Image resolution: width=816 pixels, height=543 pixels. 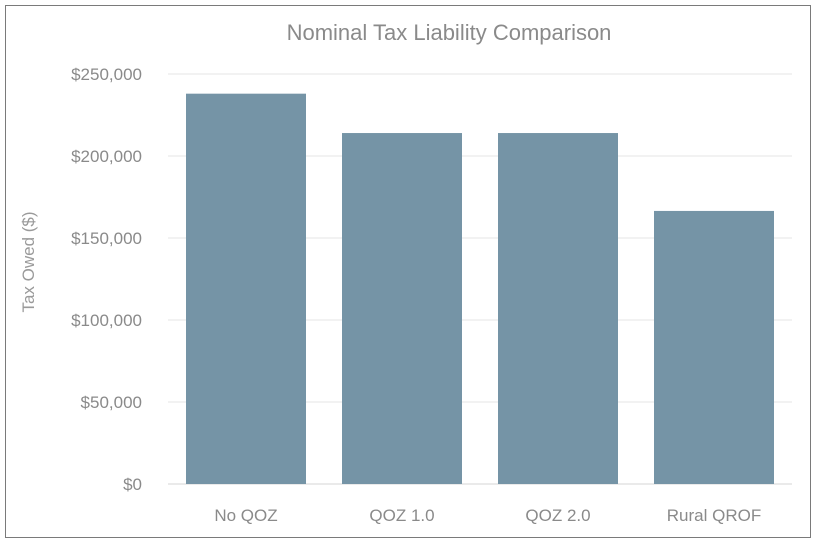 I want to click on y-tick-label: $250,000, so click(x=106, y=74).